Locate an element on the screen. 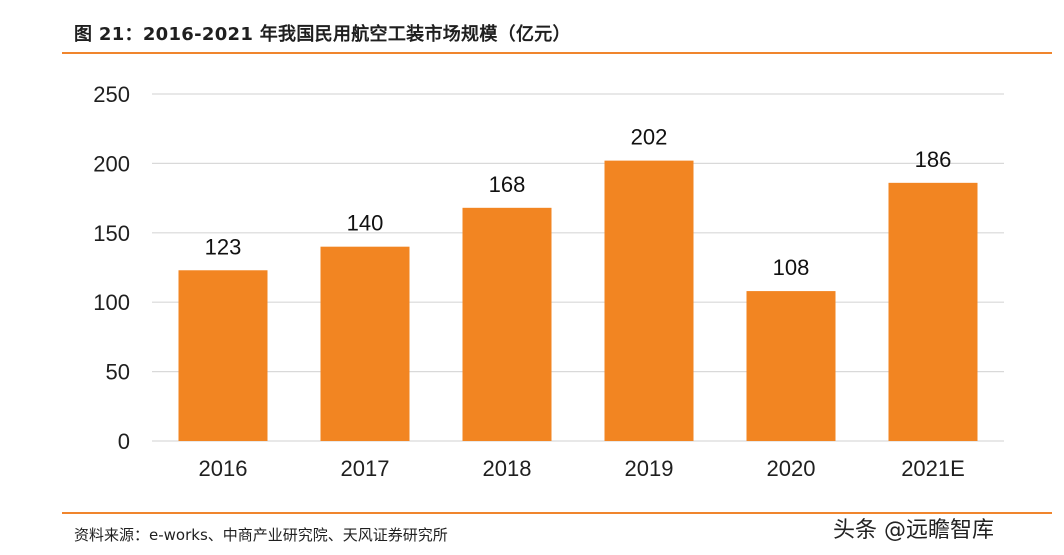  source-note: 资料来源：e-works、中商产业研究院、天风证券研究所 is located at coordinates (261, 535).